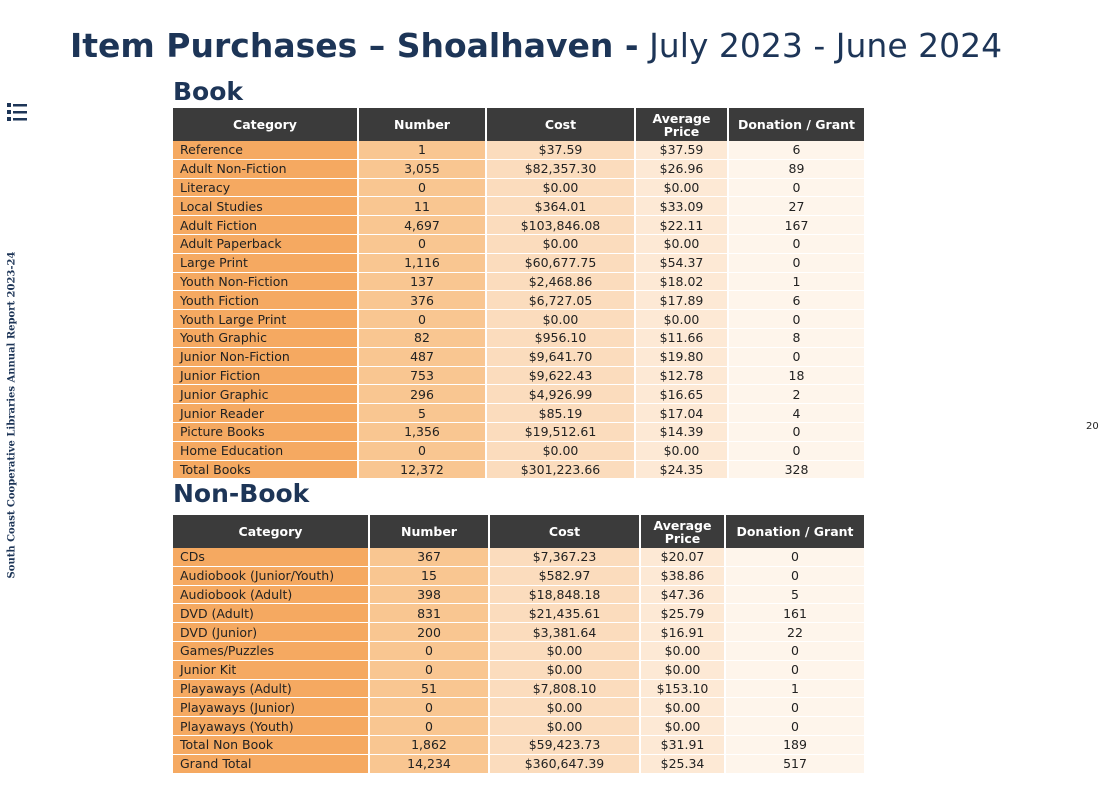 Image resolution: width=1111 pixels, height=785 pixels. I want to click on cell: $4,926.99, so click(561, 394).